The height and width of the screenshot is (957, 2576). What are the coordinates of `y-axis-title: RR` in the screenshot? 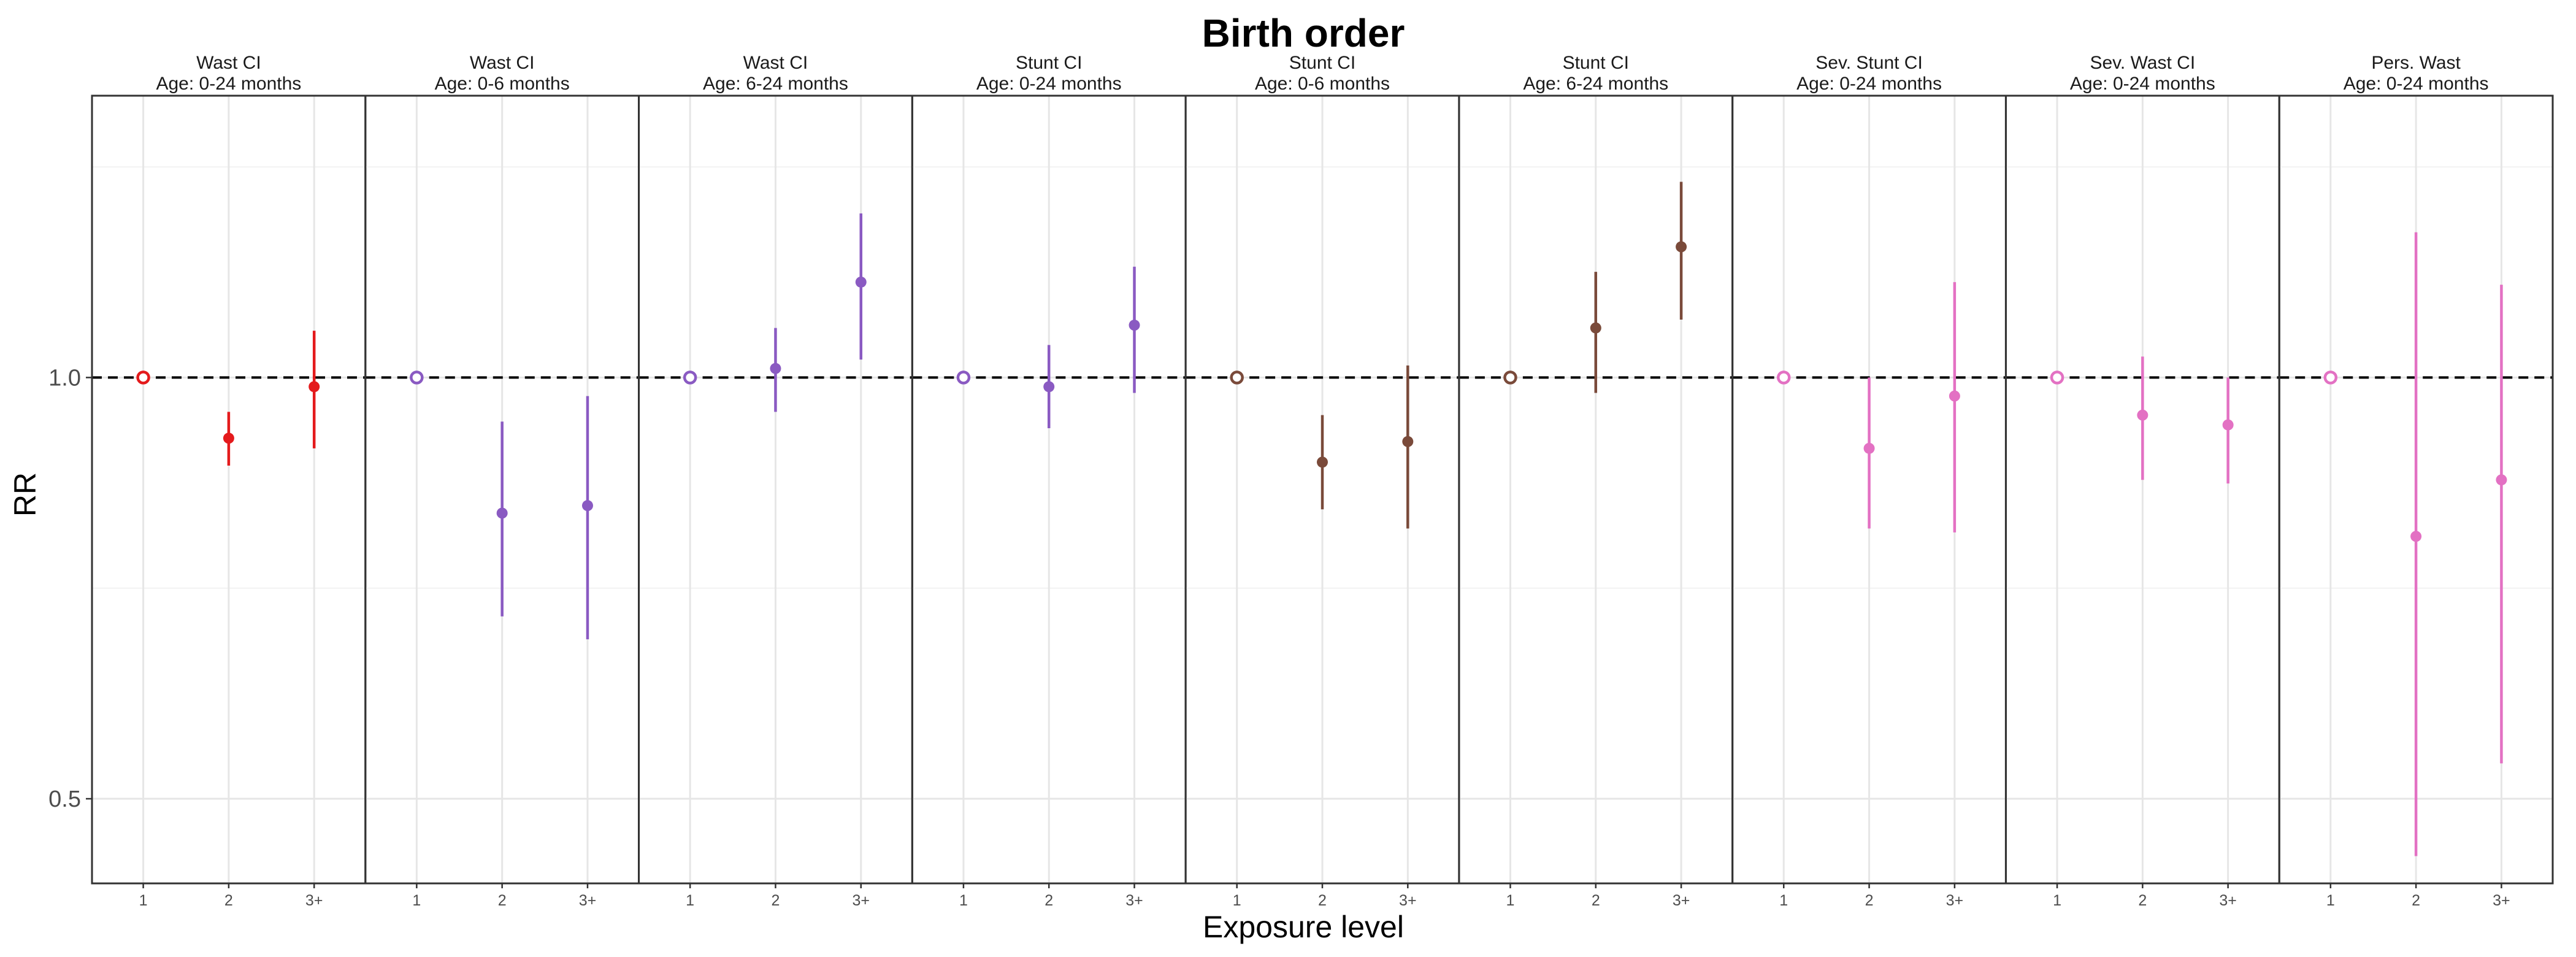 It's located at (25, 495).